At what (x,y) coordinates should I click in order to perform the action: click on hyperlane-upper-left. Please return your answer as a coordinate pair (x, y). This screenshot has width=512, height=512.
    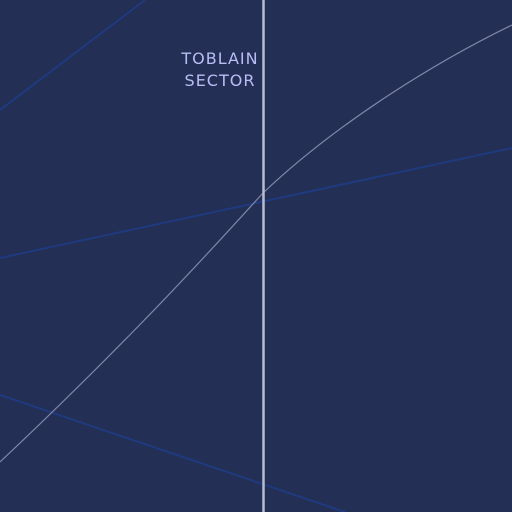
    Looking at the image, I should click on (73, 55).